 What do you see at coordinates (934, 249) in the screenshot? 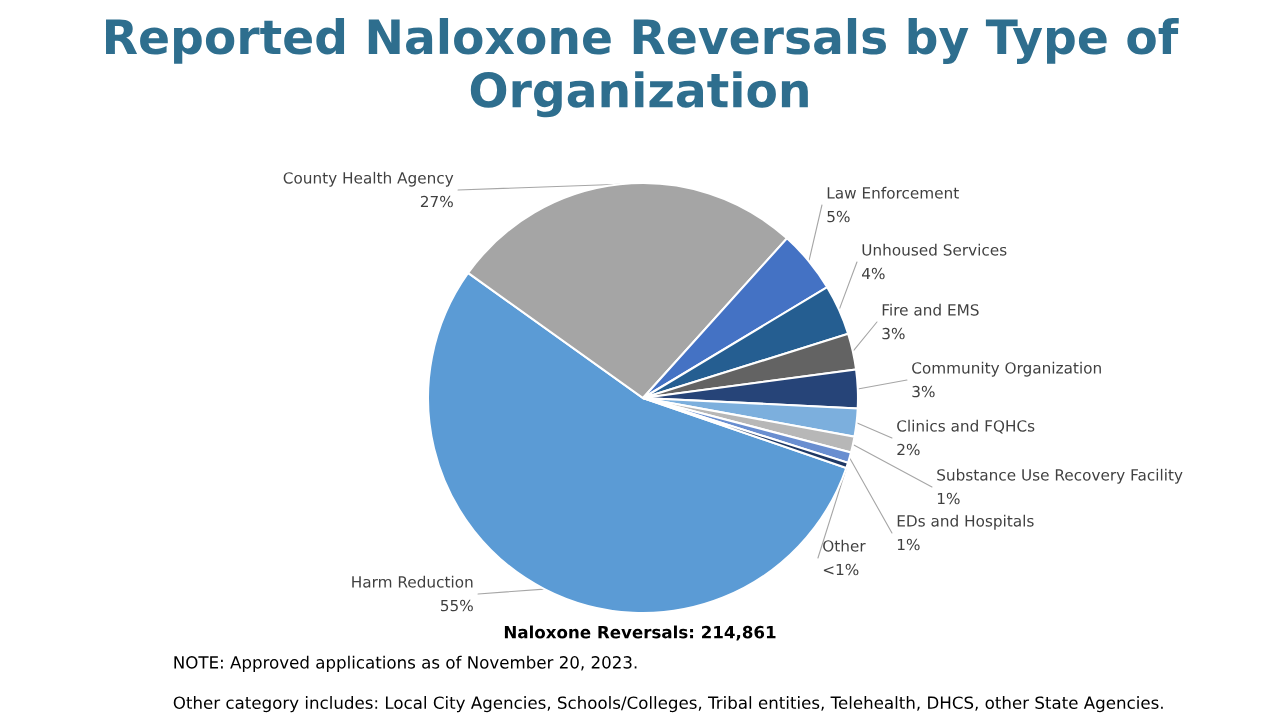
I see `slice-label: Unhoused Services` at bounding box center [934, 249].